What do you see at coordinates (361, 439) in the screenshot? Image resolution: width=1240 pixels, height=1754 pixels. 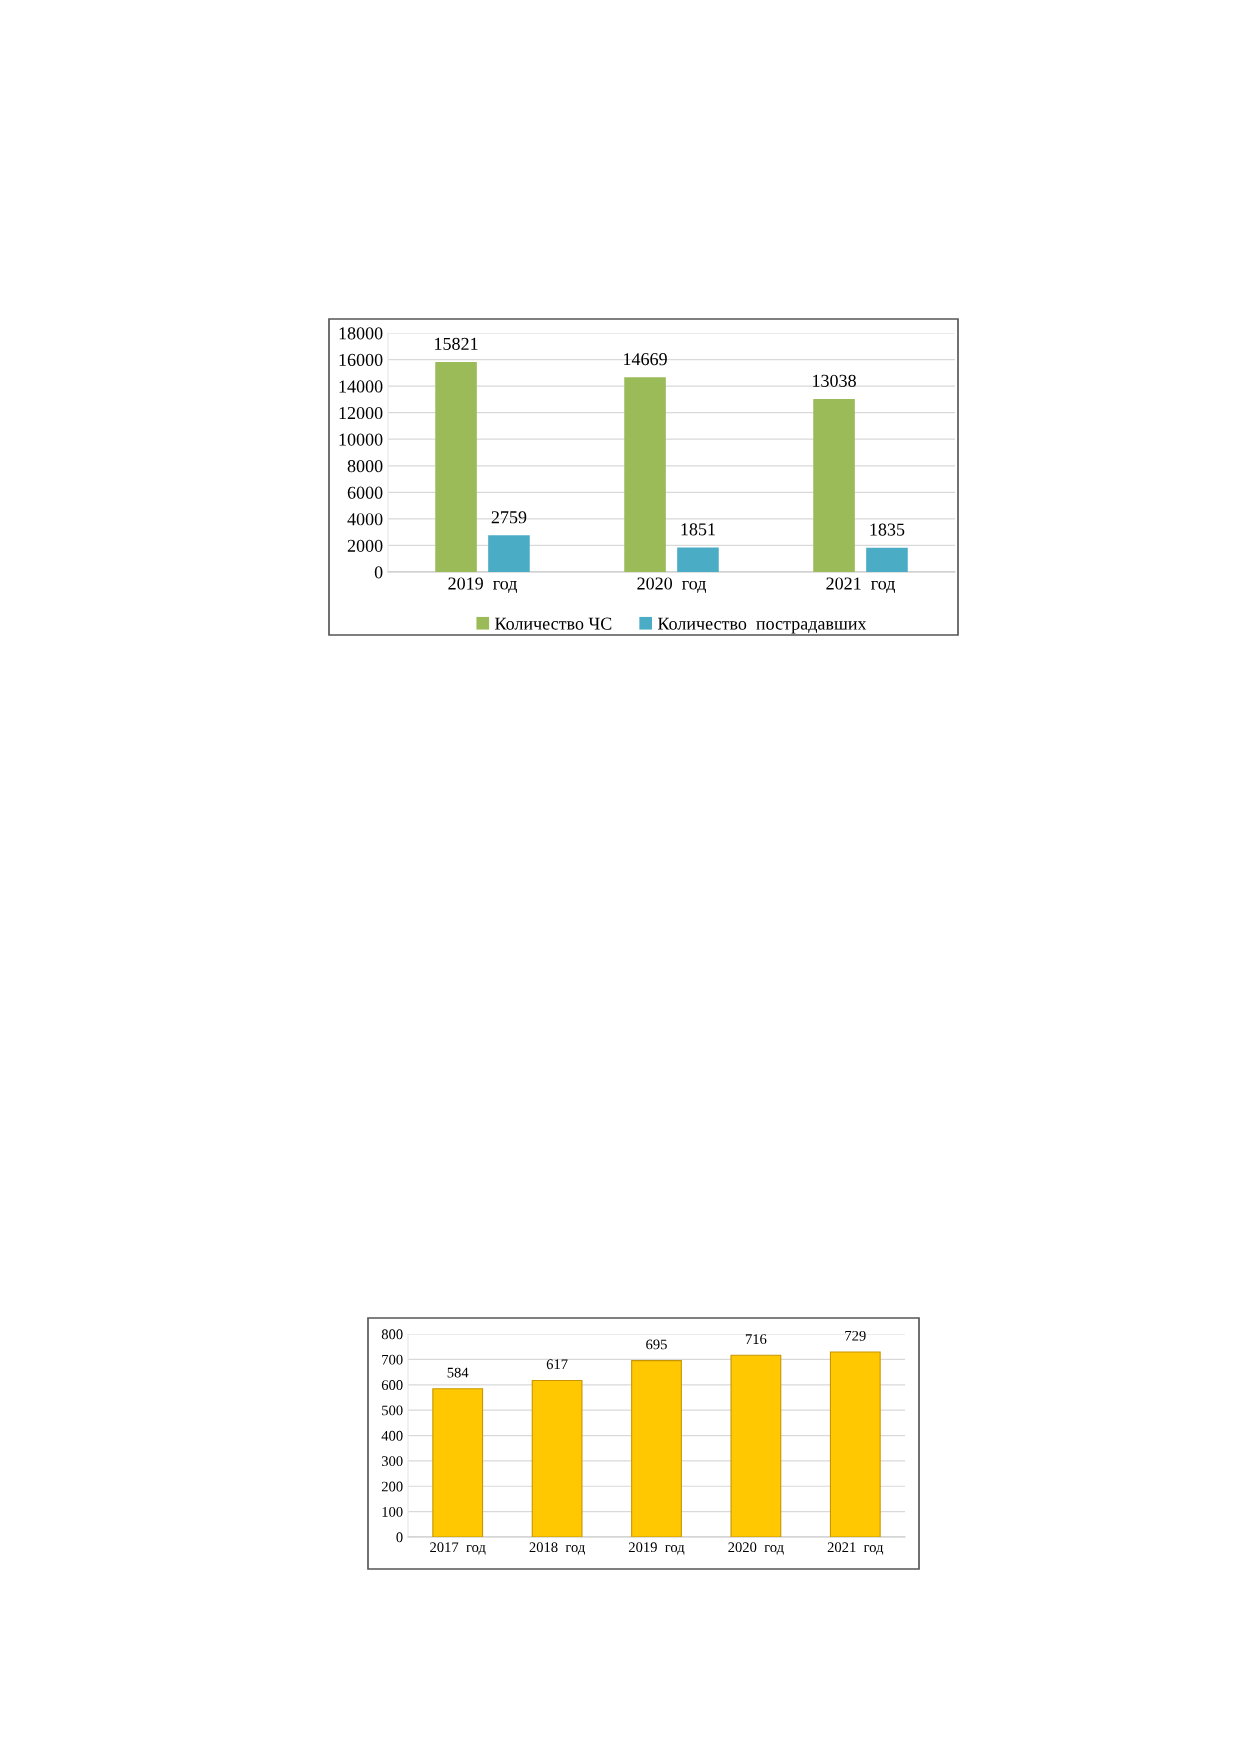 I see `y-tick-label: 10000` at bounding box center [361, 439].